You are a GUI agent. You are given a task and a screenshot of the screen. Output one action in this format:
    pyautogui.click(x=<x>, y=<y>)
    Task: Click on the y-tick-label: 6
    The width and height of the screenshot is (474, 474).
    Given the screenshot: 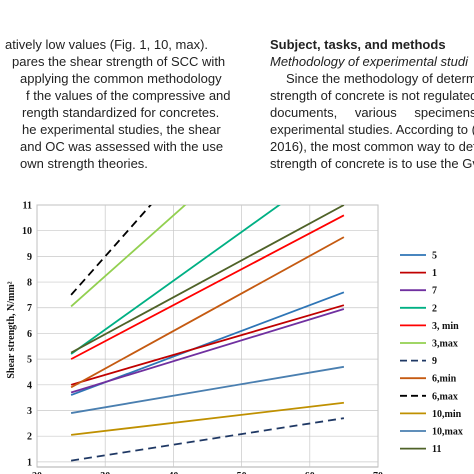 What is the action you would take?
    pyautogui.click(x=29, y=334)
    